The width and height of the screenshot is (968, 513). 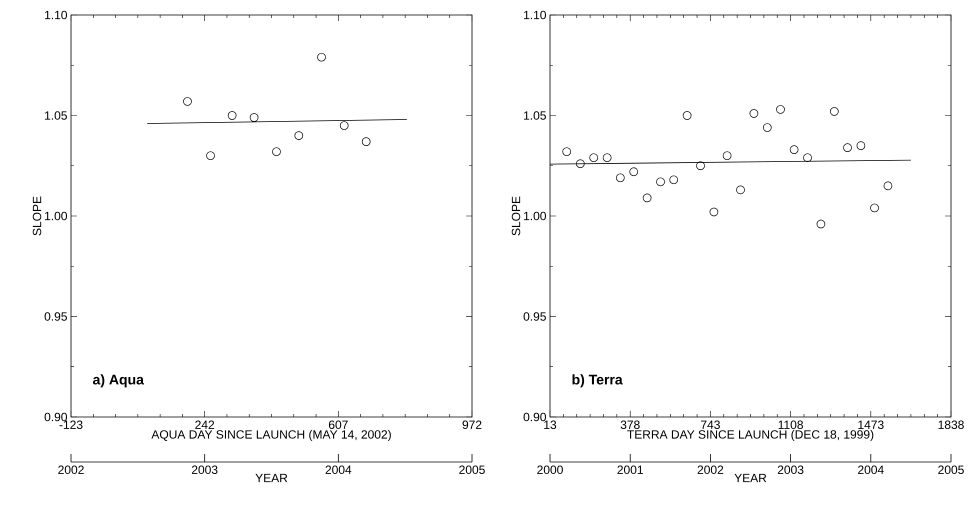 I want to click on x-axis-title: AQUA DAY SINCE LAUNCH (MAY 14, 2002), so click(x=271, y=436).